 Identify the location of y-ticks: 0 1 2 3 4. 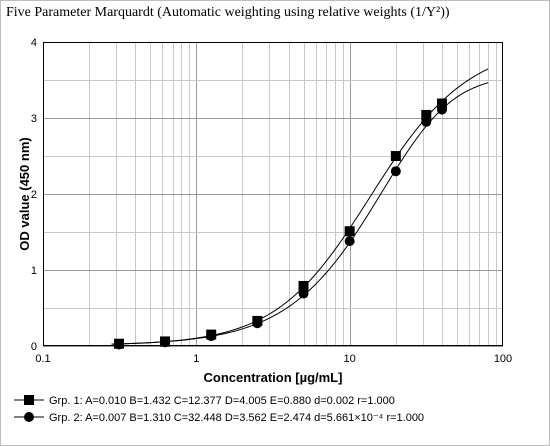
(34, 195).